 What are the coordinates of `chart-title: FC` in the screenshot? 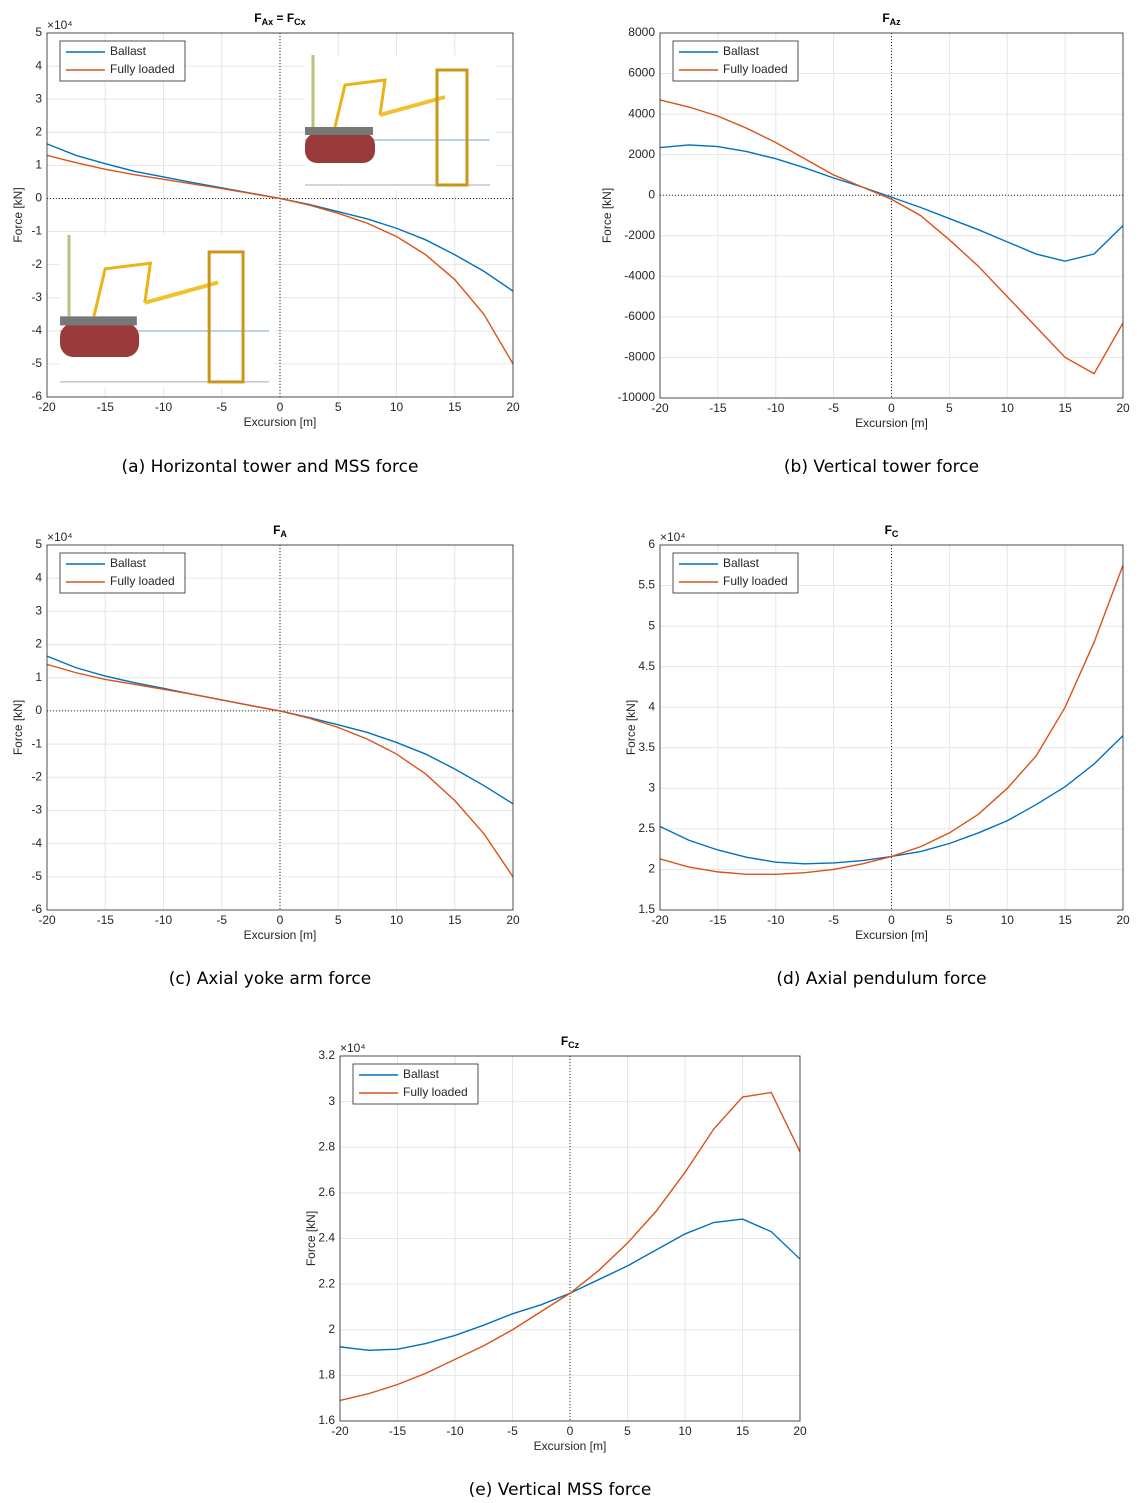 It's located at (892, 531).